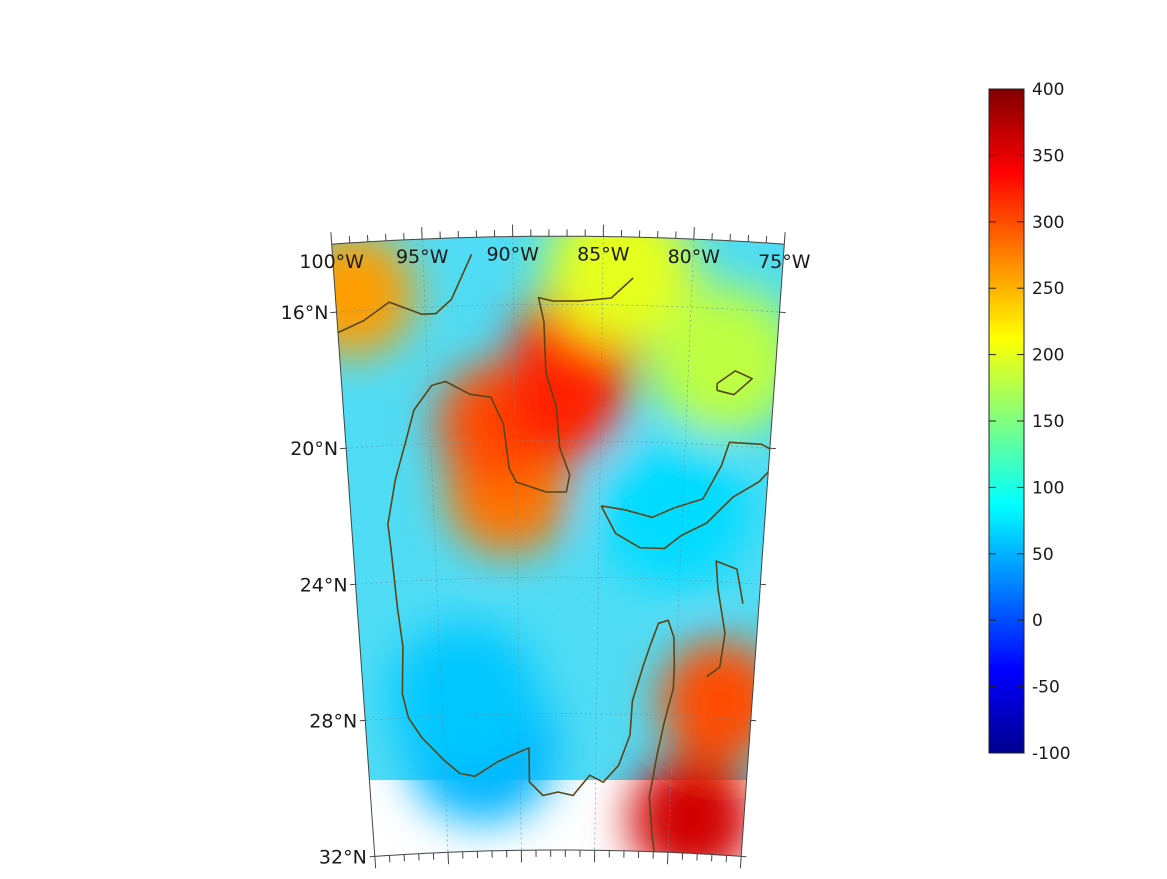 The image size is (1167, 879). Describe the element at coordinates (333, 721) in the screenshot. I see `latitude-label: 28°N` at that location.